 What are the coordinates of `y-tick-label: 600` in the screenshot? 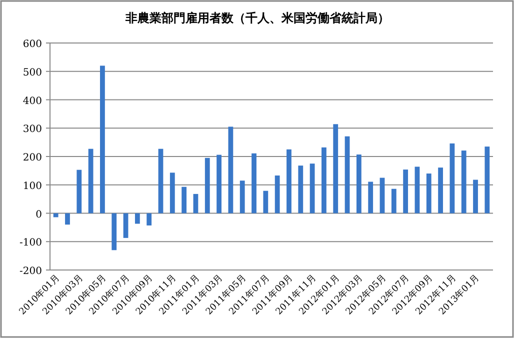 It's located at (32, 44).